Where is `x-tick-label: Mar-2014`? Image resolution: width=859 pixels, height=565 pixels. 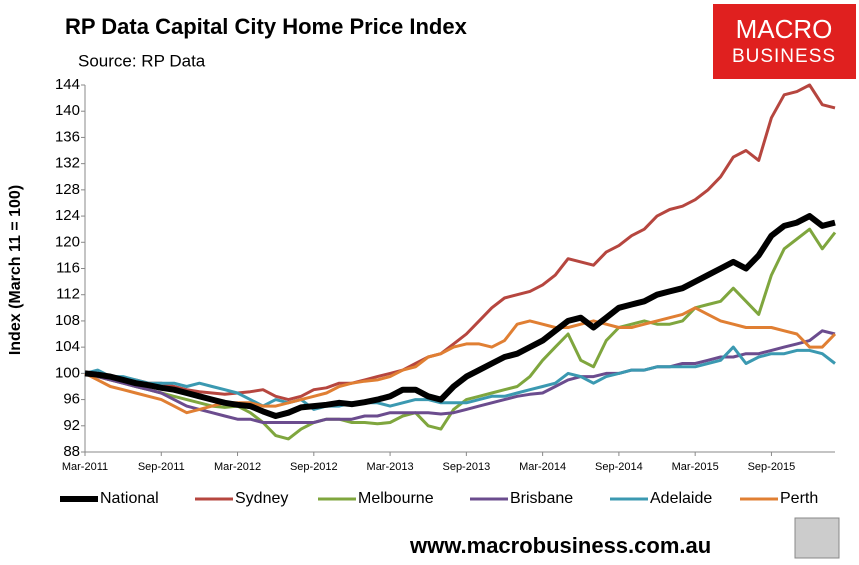 x-tick-label: Mar-2014 is located at coordinates (542, 467).